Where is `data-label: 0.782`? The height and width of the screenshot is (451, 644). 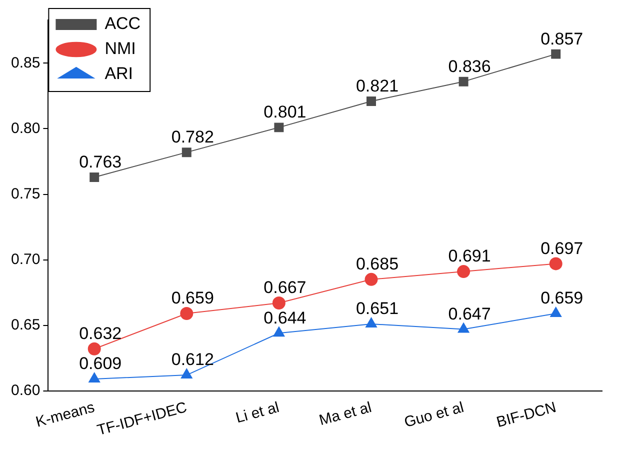 data-label: 0.782 is located at coordinates (192, 137).